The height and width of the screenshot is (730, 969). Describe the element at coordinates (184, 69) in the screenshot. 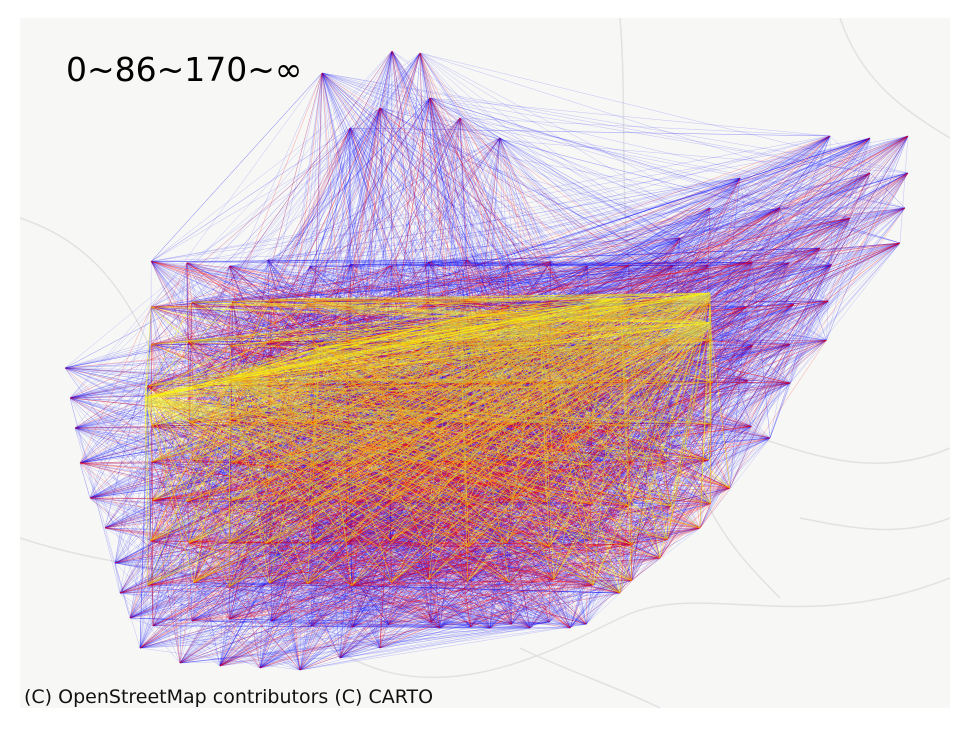

I see `flow-bins-legend: 0~86~170~∞` at that location.